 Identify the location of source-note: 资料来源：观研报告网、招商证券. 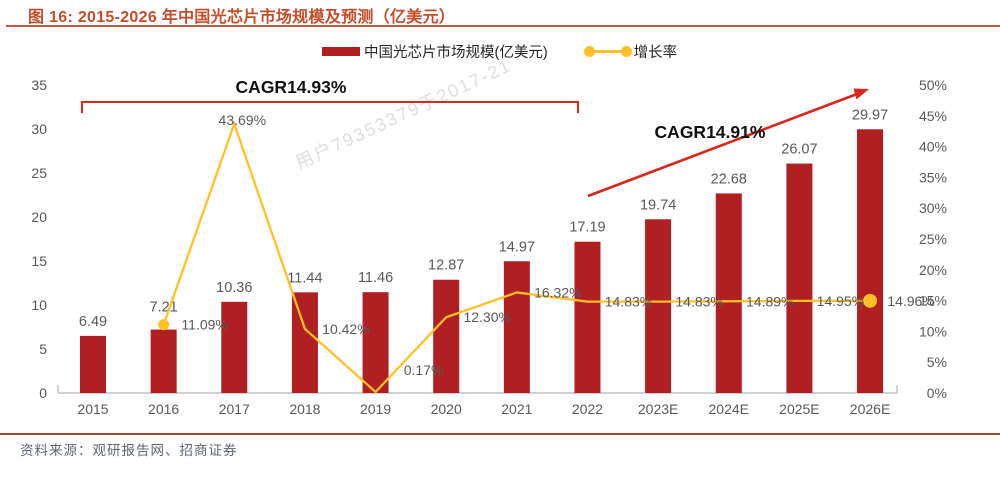
(129, 451).